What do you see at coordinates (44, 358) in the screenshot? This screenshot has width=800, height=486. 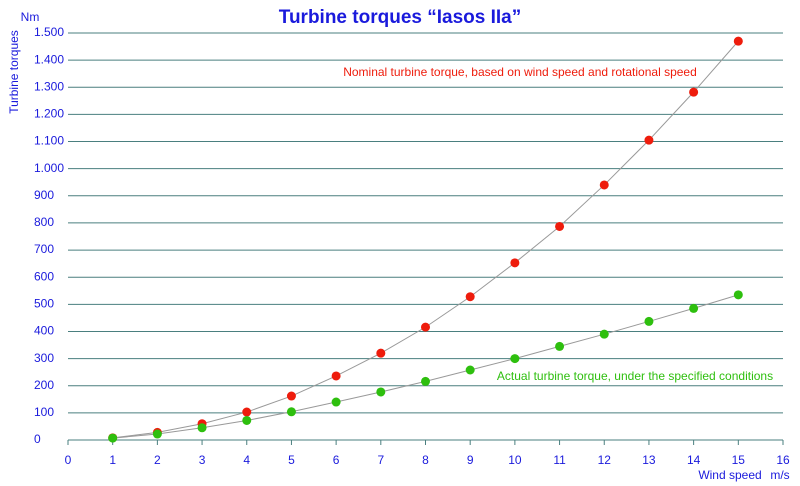 I see `y-tick-label: 300` at bounding box center [44, 358].